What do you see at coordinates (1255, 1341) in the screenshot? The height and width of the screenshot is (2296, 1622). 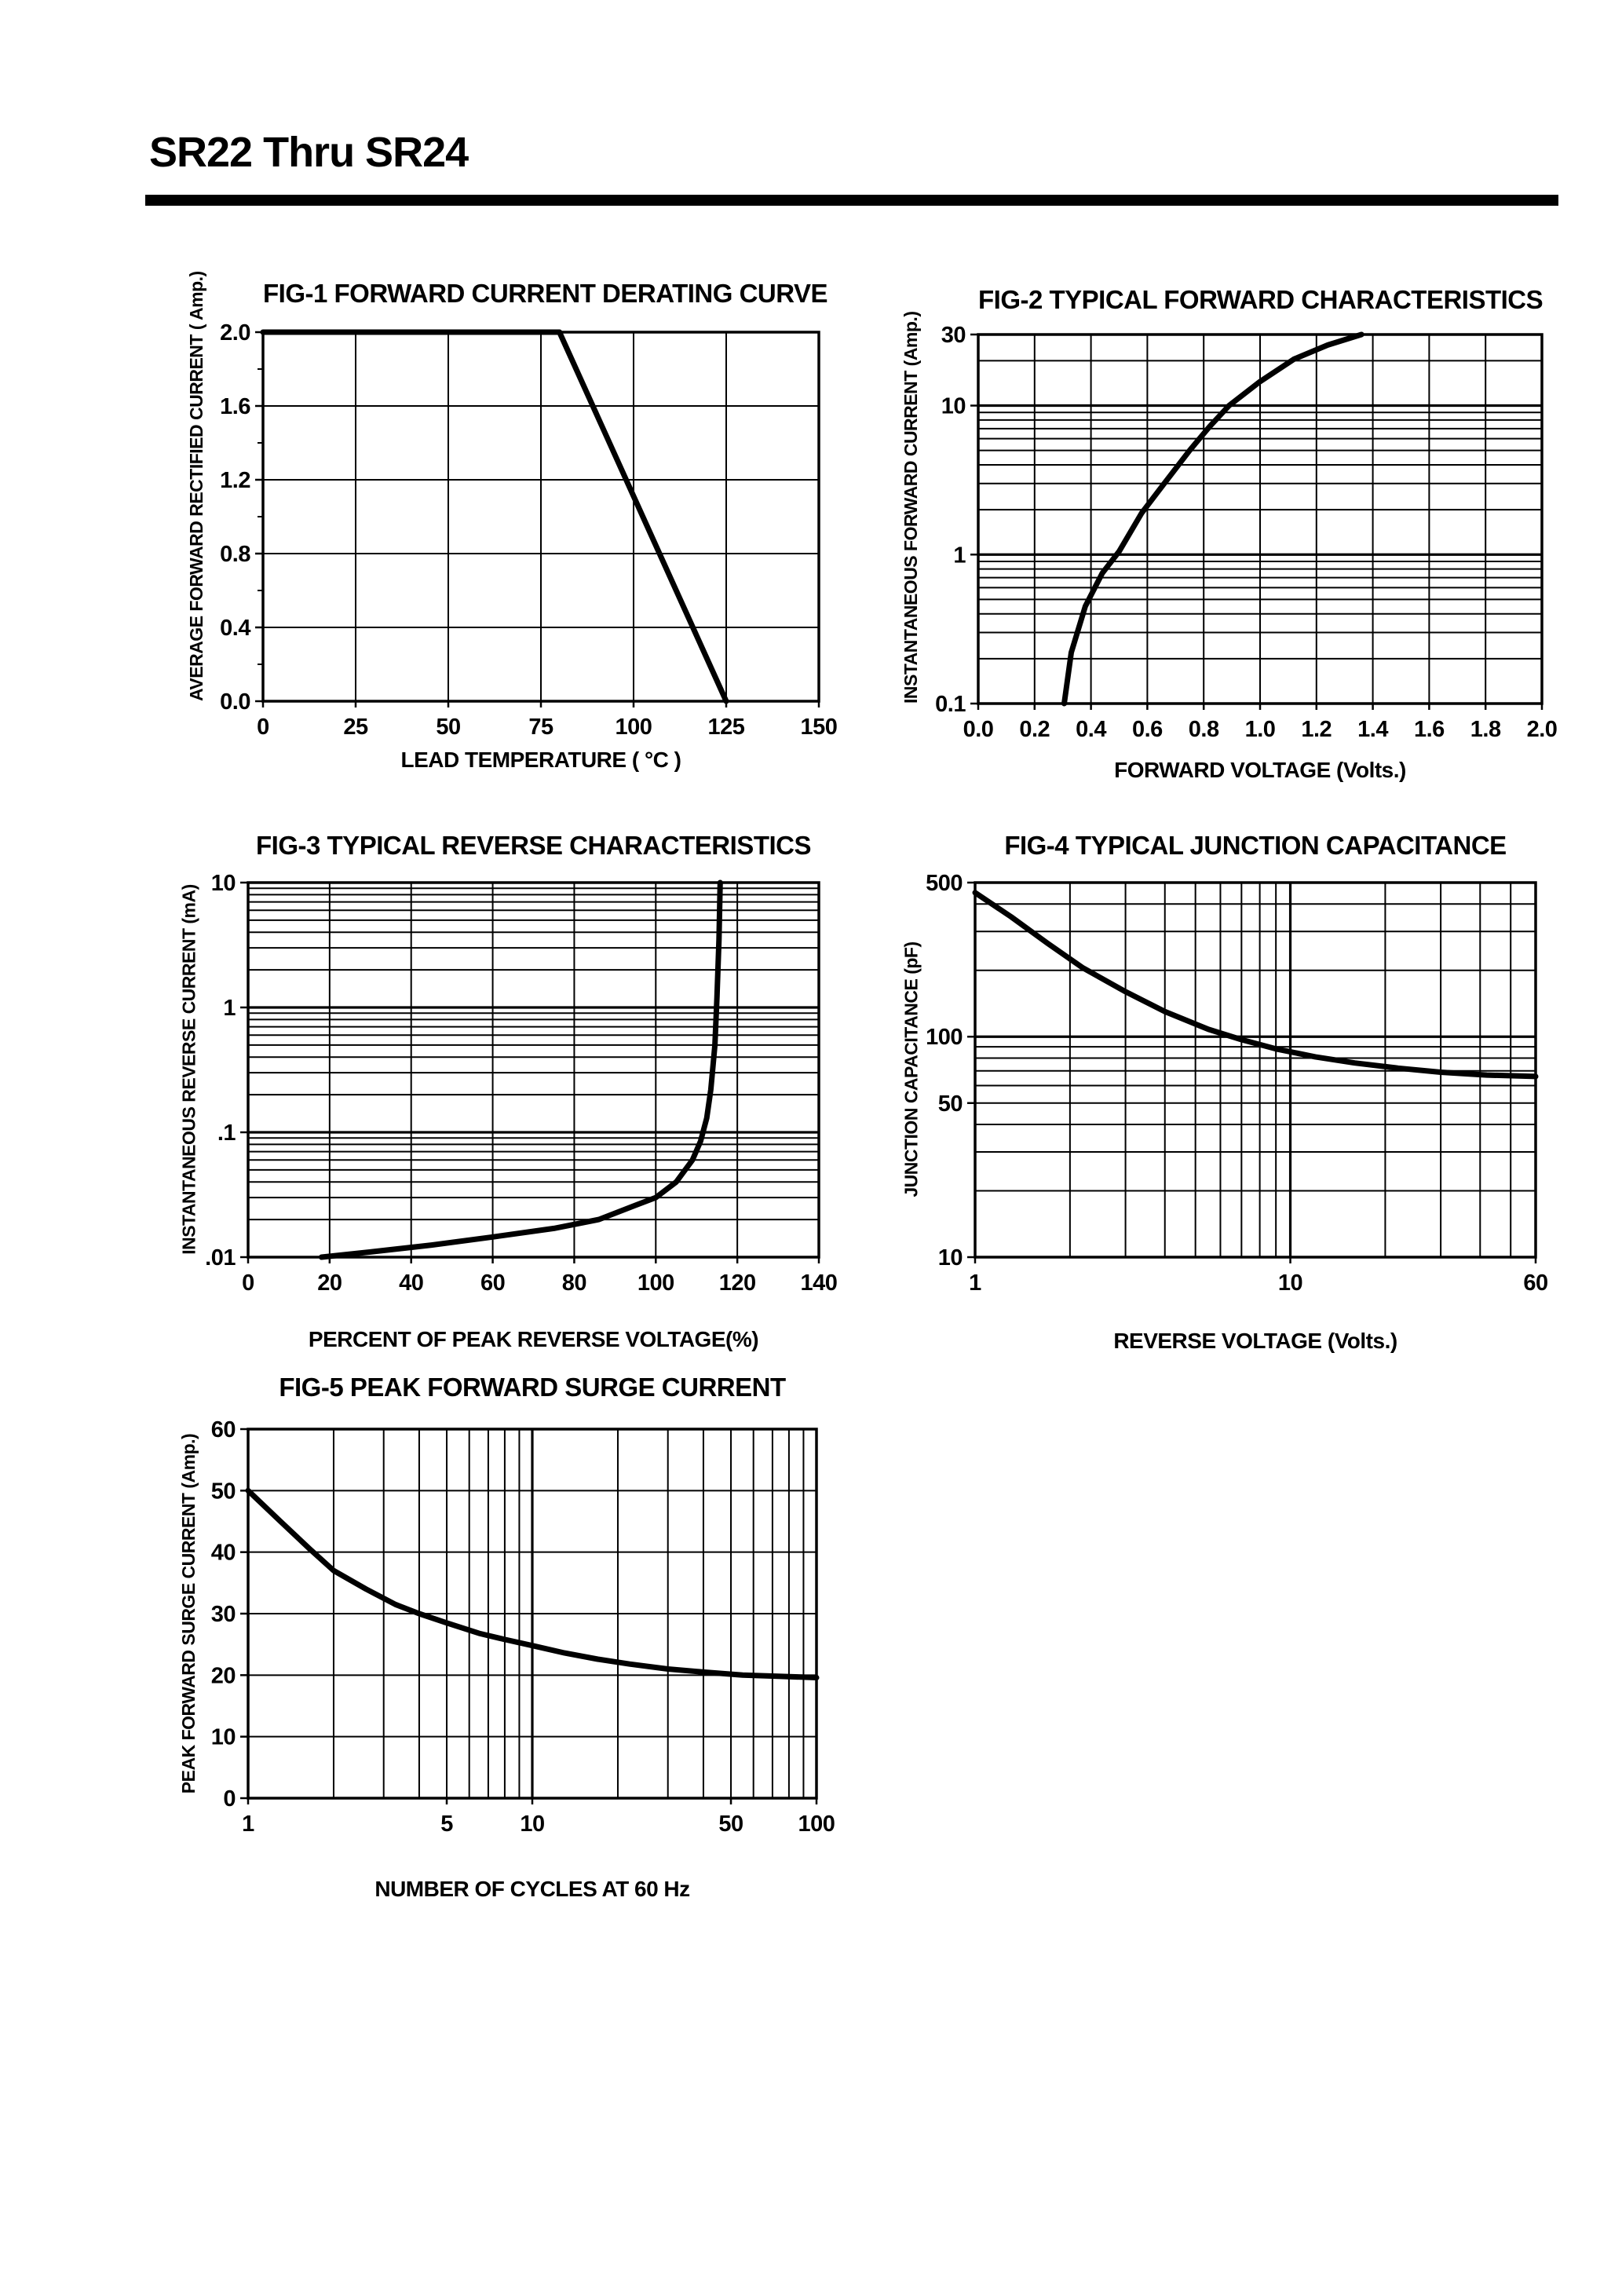 I see `fig4-x-axis-label: REVERSE VOLTAGE (Volts.)` at bounding box center [1255, 1341].